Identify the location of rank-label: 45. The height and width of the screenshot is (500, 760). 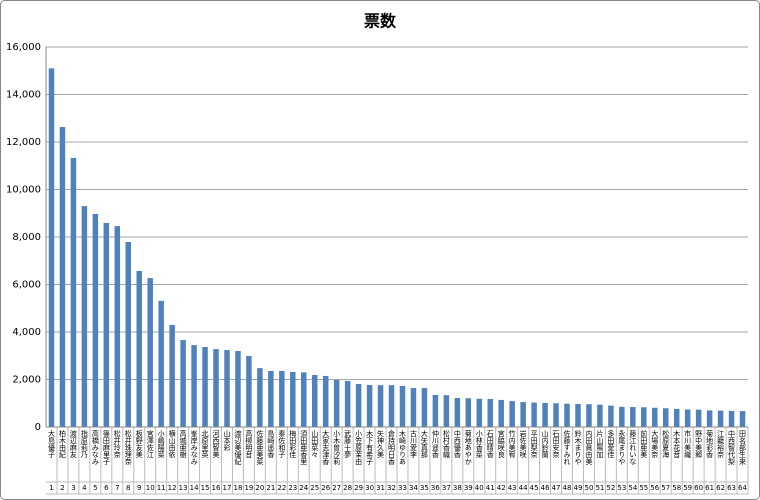
(534, 488).